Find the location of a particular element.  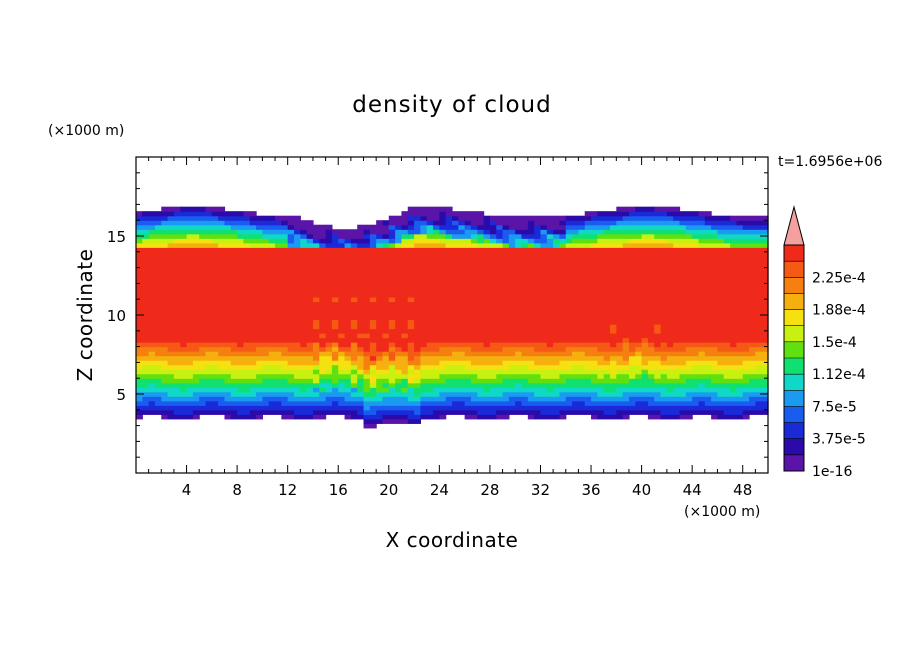

x-tick-label: 36 is located at coordinates (590, 490).